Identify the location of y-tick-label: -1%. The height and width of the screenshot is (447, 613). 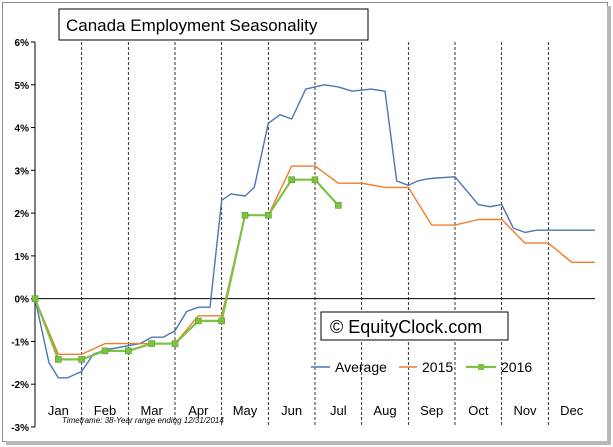
(20, 342).